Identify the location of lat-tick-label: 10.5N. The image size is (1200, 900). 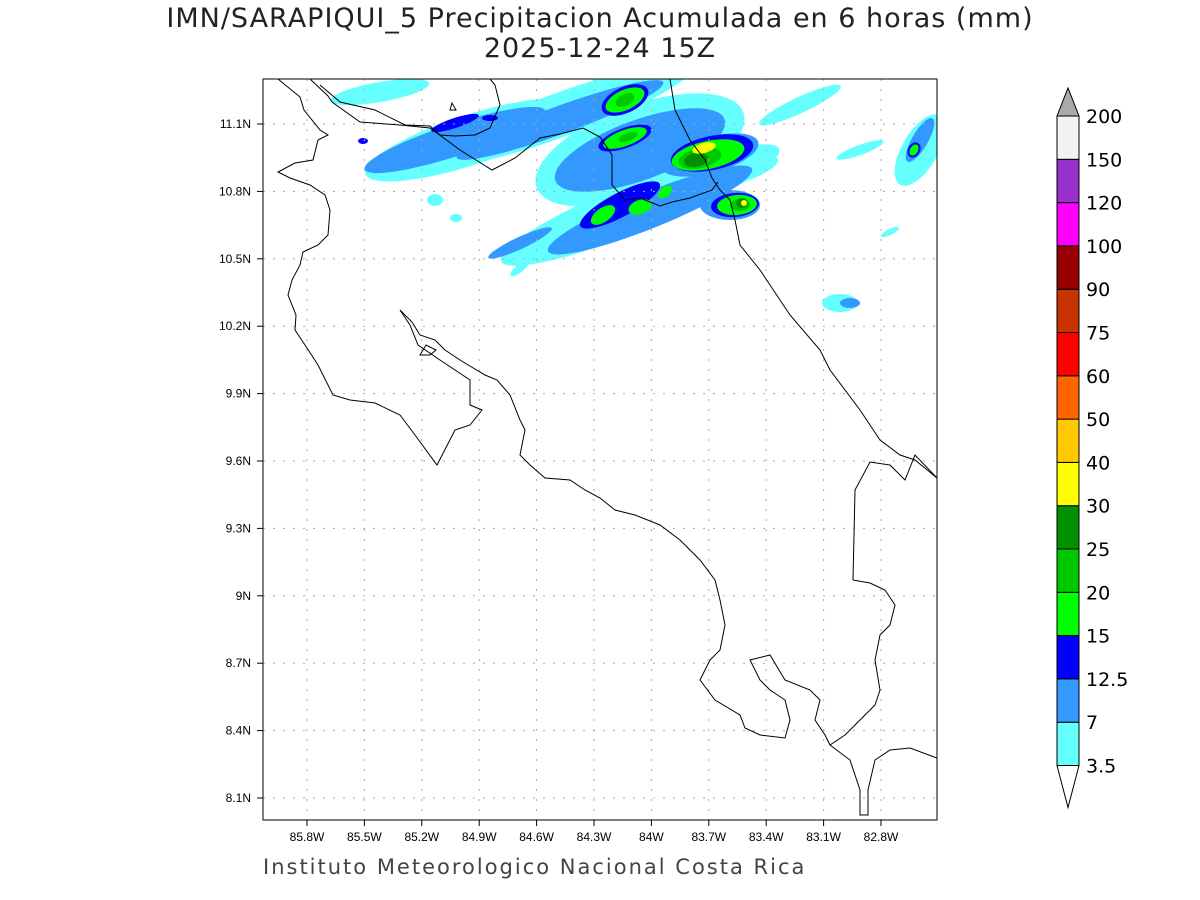
(235, 259).